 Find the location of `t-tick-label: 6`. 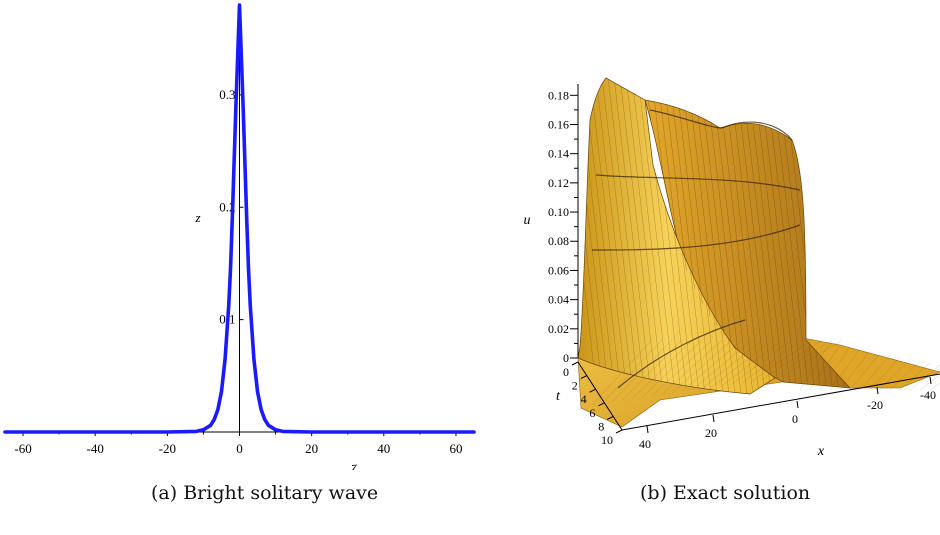

t-tick-label: 6 is located at coordinates (592, 413).